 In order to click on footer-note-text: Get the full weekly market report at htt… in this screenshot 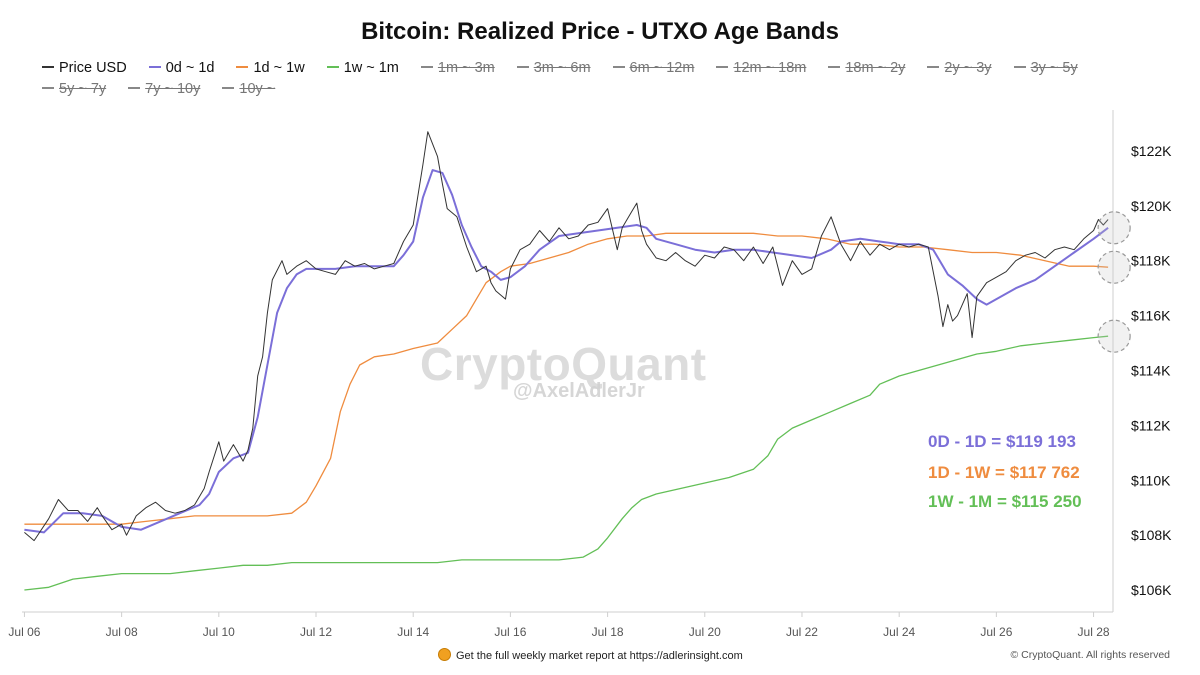, I will do `click(599, 656)`.